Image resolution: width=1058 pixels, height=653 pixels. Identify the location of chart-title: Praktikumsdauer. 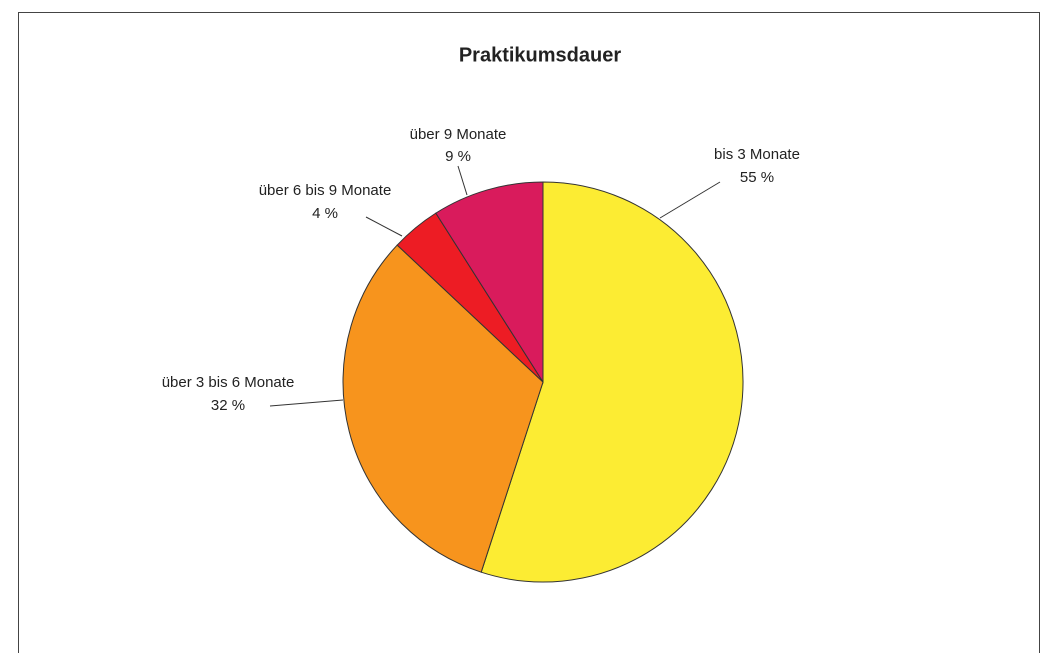
(540, 55).